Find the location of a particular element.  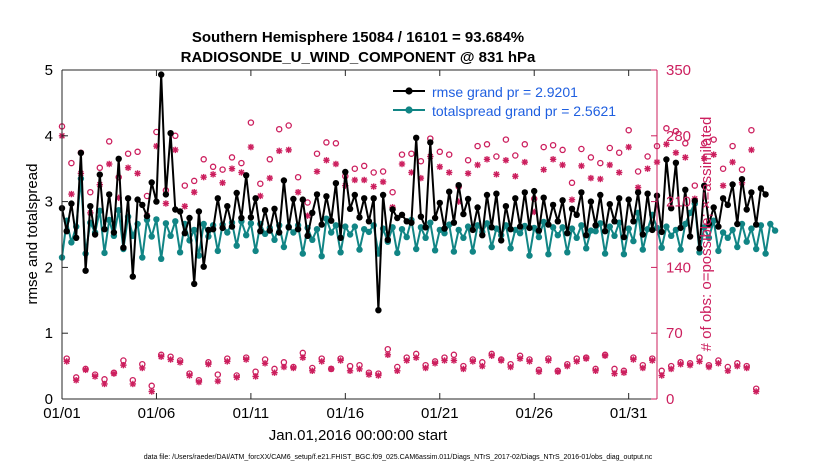

legend-spread-marker is located at coordinates (409, 110).